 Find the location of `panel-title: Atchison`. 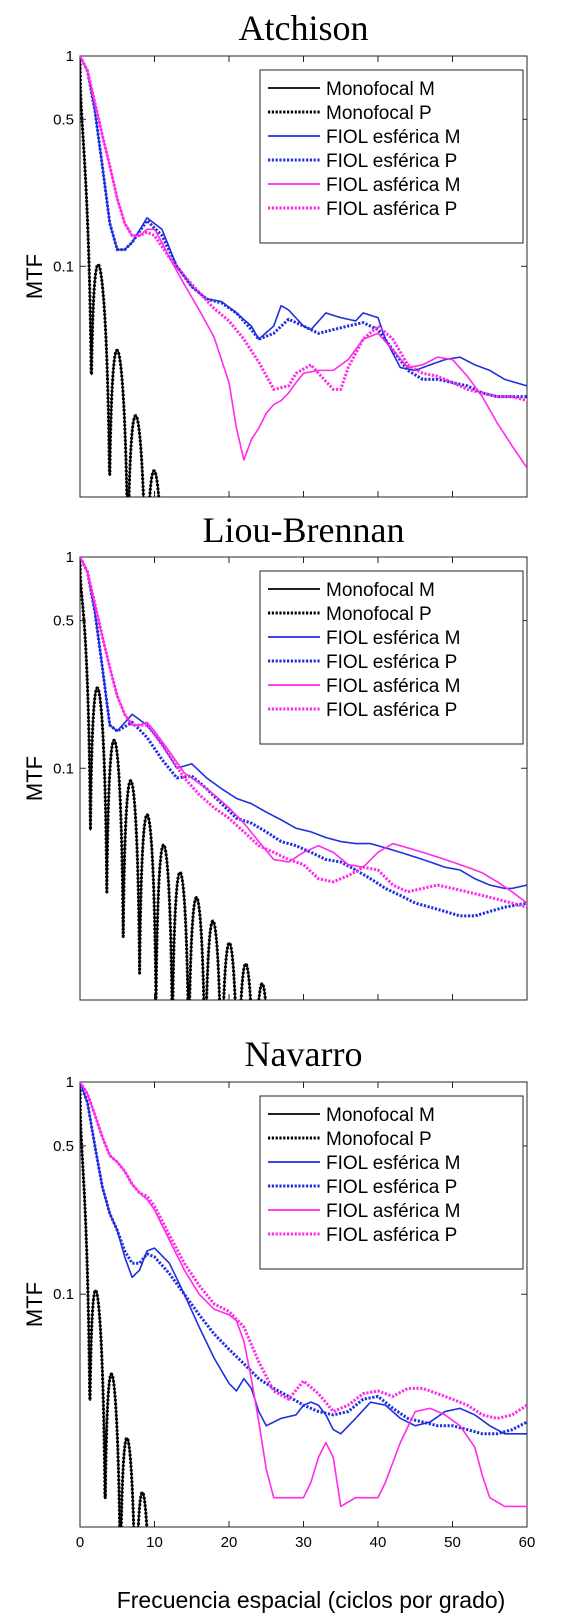

panel-title: Atchison is located at coordinates (304, 28).